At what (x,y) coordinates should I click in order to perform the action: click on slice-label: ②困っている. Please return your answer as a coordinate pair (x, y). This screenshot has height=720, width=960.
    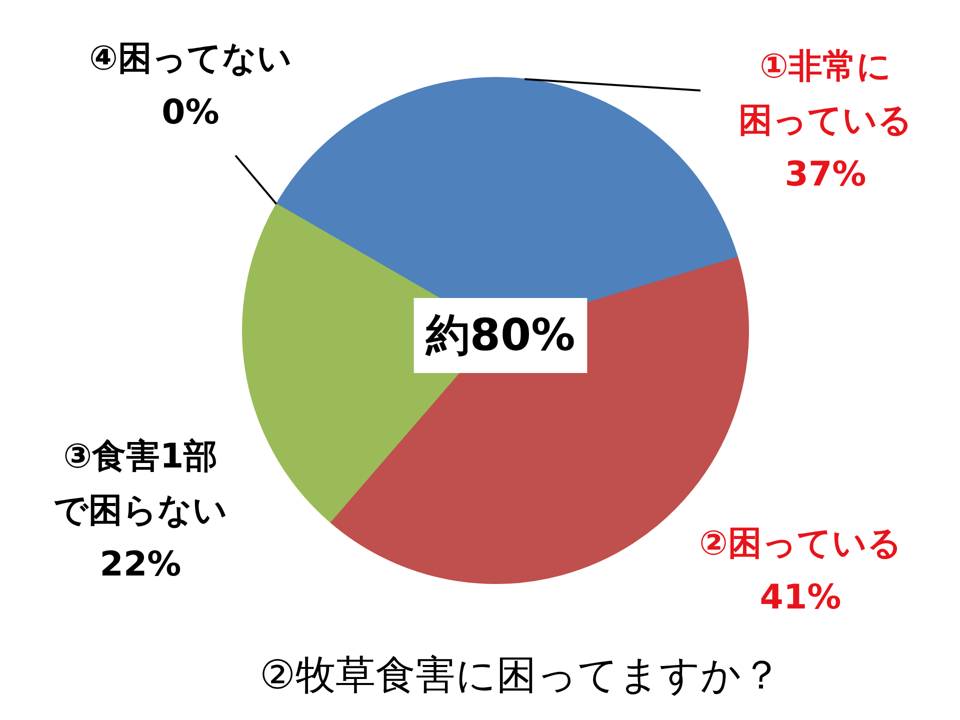
    Looking at the image, I should click on (800, 544).